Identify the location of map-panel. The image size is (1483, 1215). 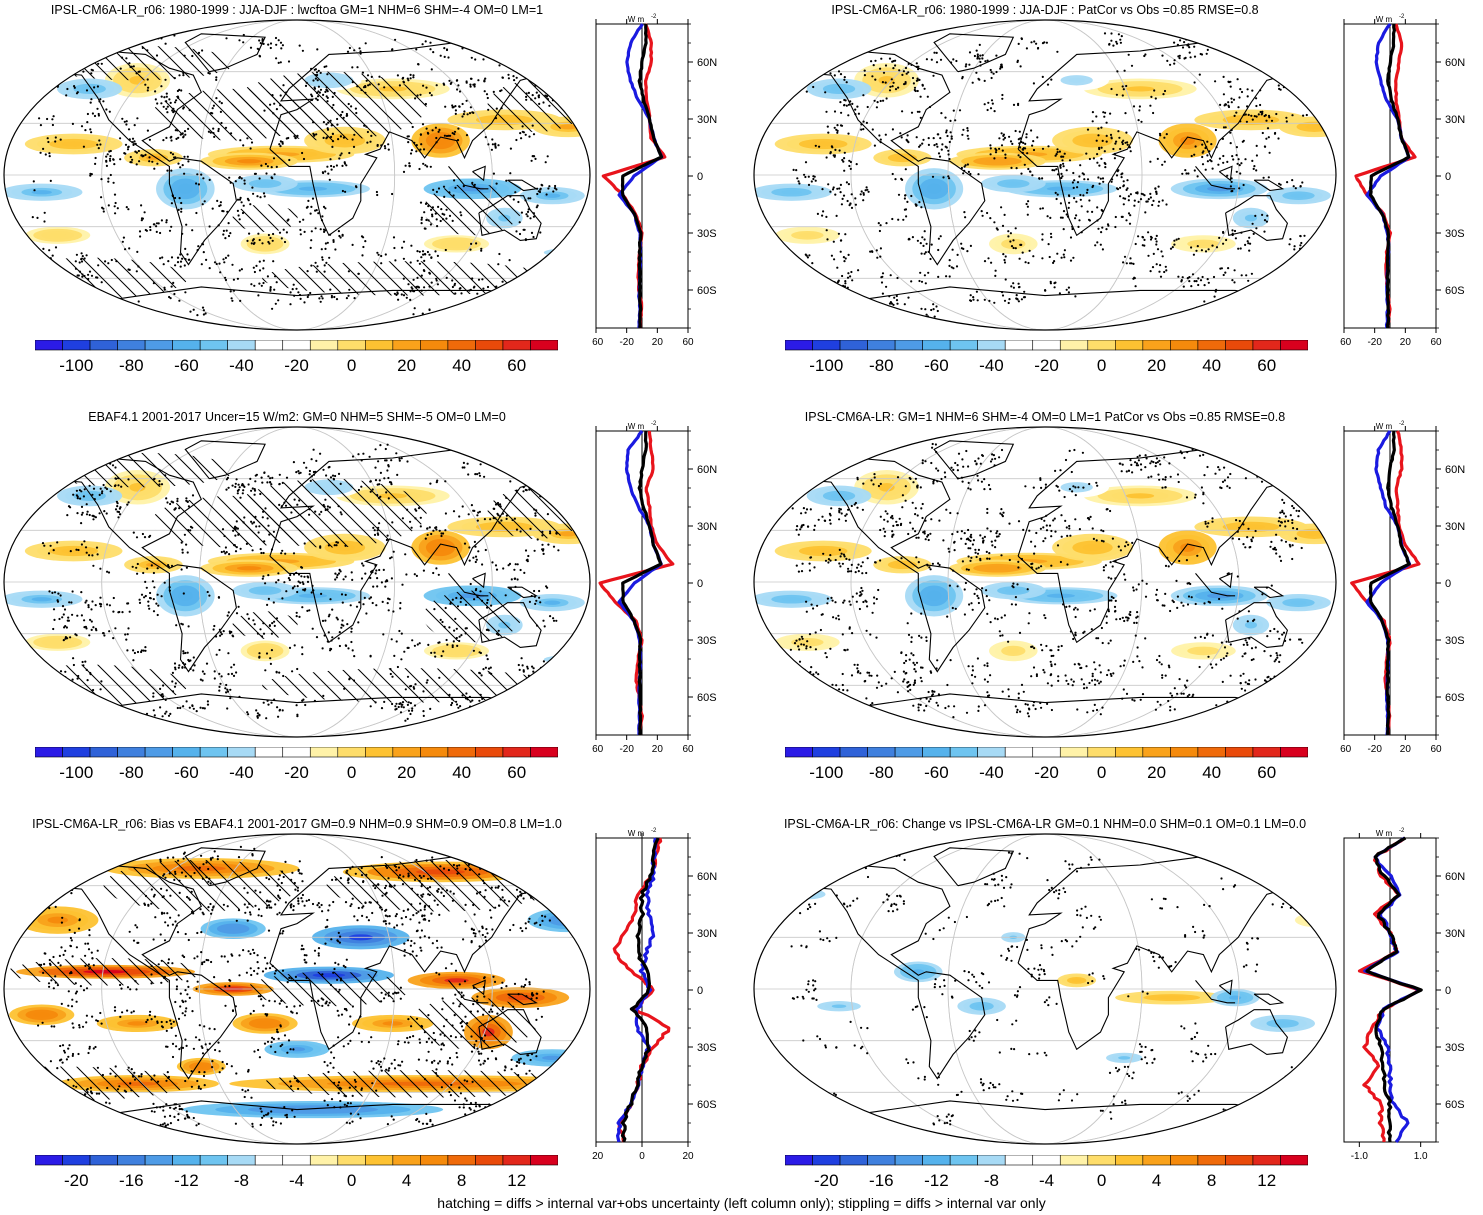
(1045, 582).